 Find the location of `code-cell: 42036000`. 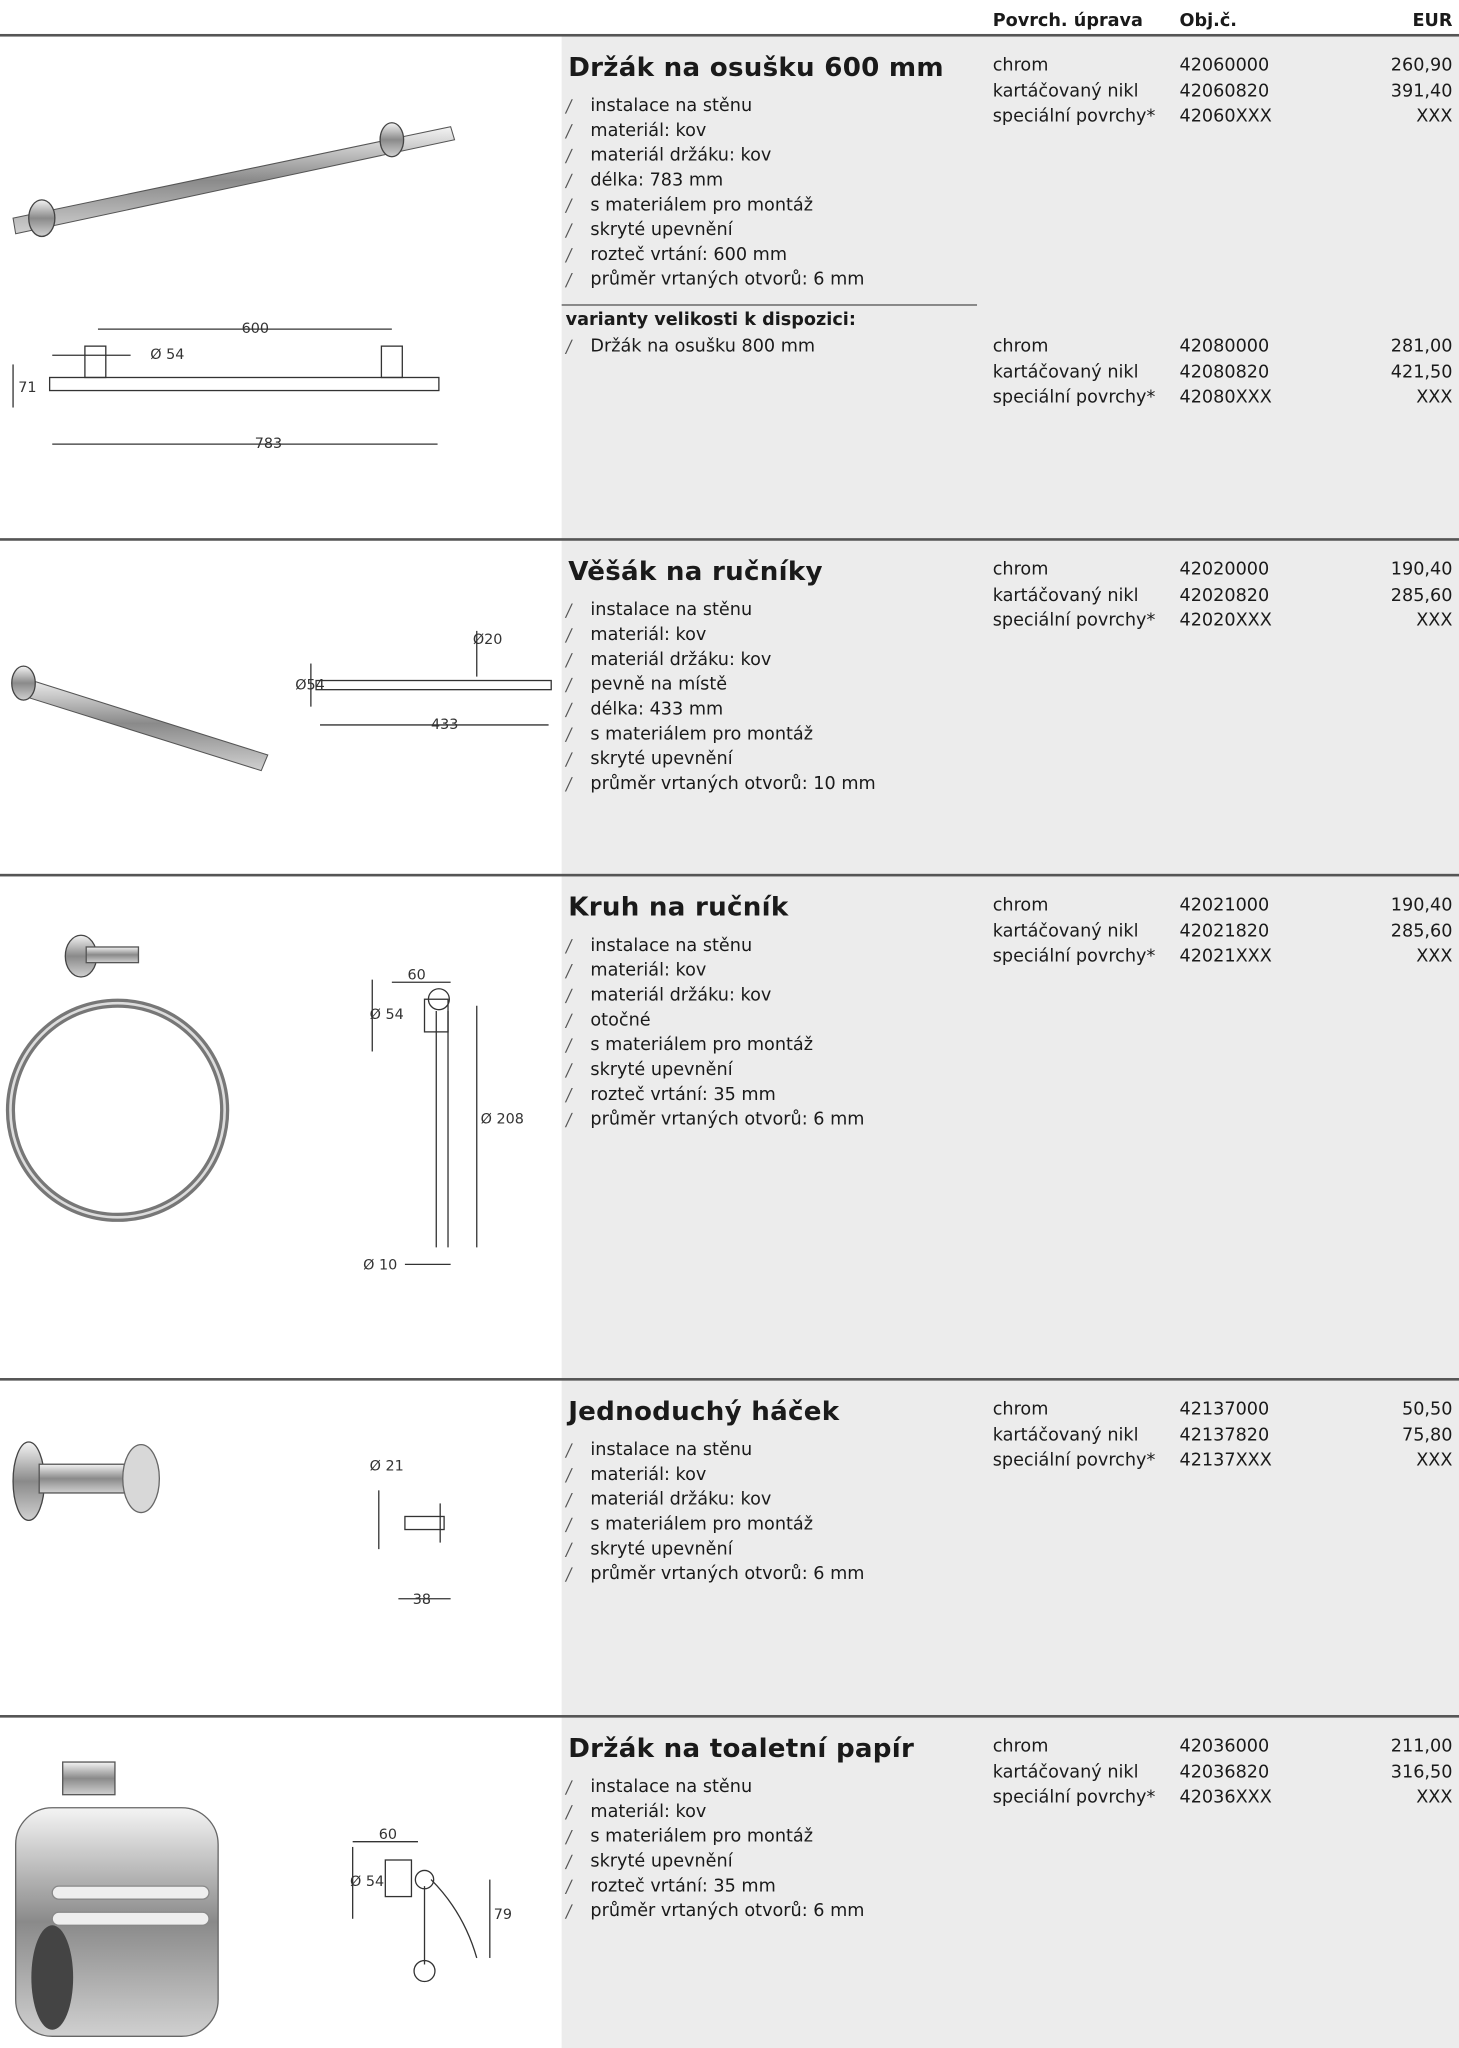

code-cell: 42036000 is located at coordinates (1224, 1746).